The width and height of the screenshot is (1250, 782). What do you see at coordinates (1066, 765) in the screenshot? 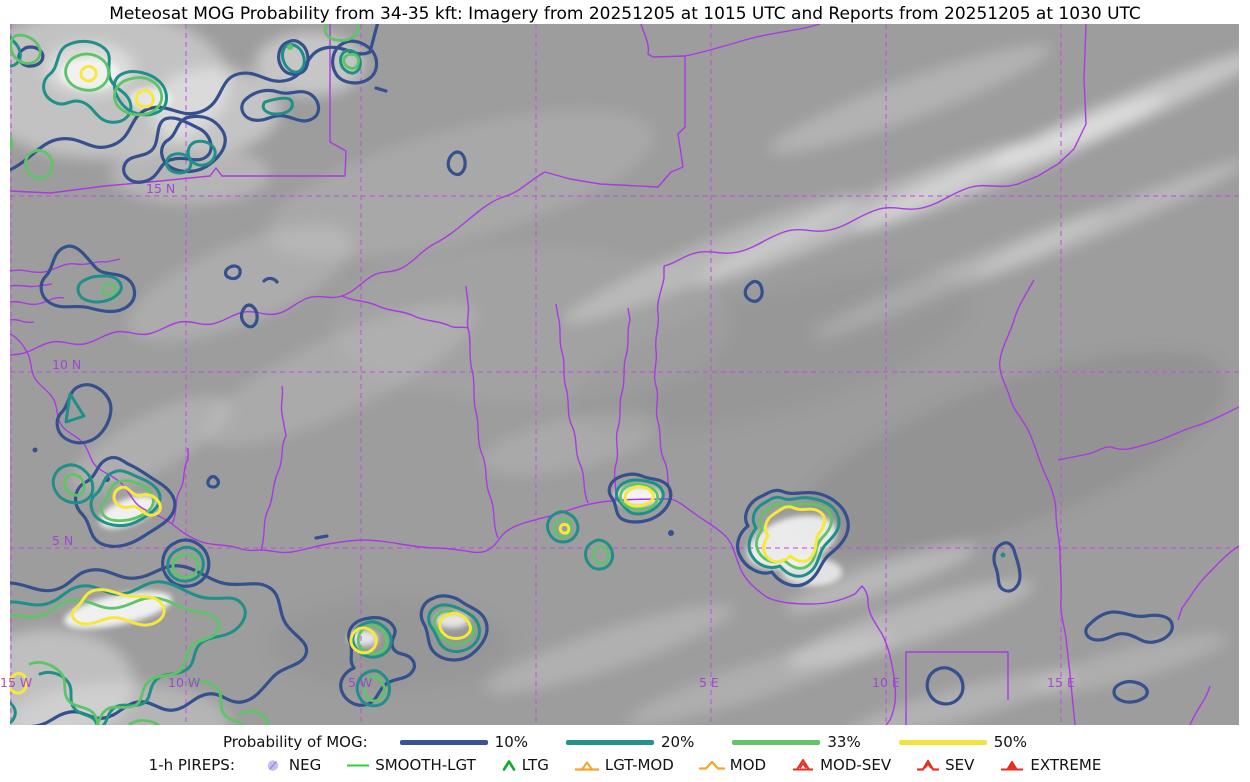
I see `pirep-label-extreme: EXTREME` at bounding box center [1066, 765].